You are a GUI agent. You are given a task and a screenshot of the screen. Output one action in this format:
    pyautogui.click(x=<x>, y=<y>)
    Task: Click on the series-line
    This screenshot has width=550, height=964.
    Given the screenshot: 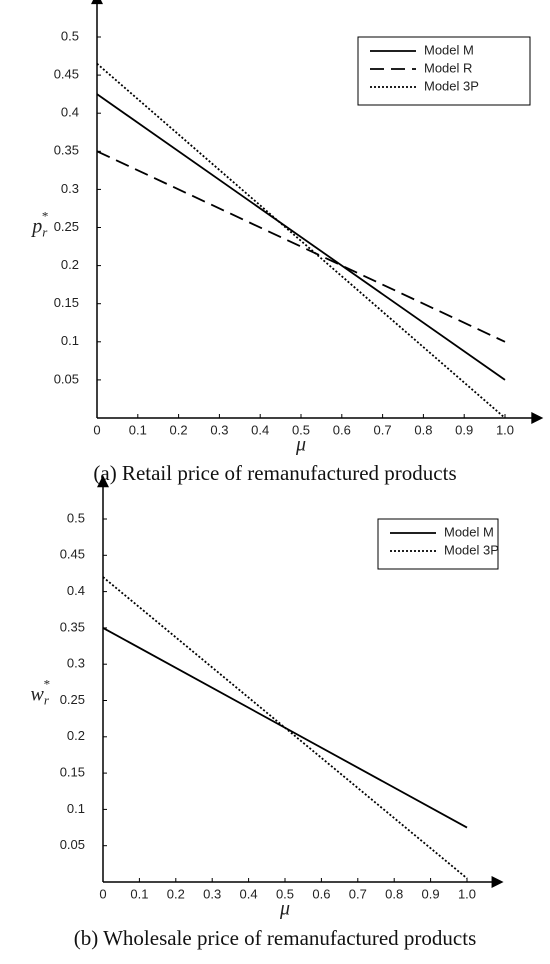 What is the action you would take?
    pyautogui.click(x=301, y=246)
    